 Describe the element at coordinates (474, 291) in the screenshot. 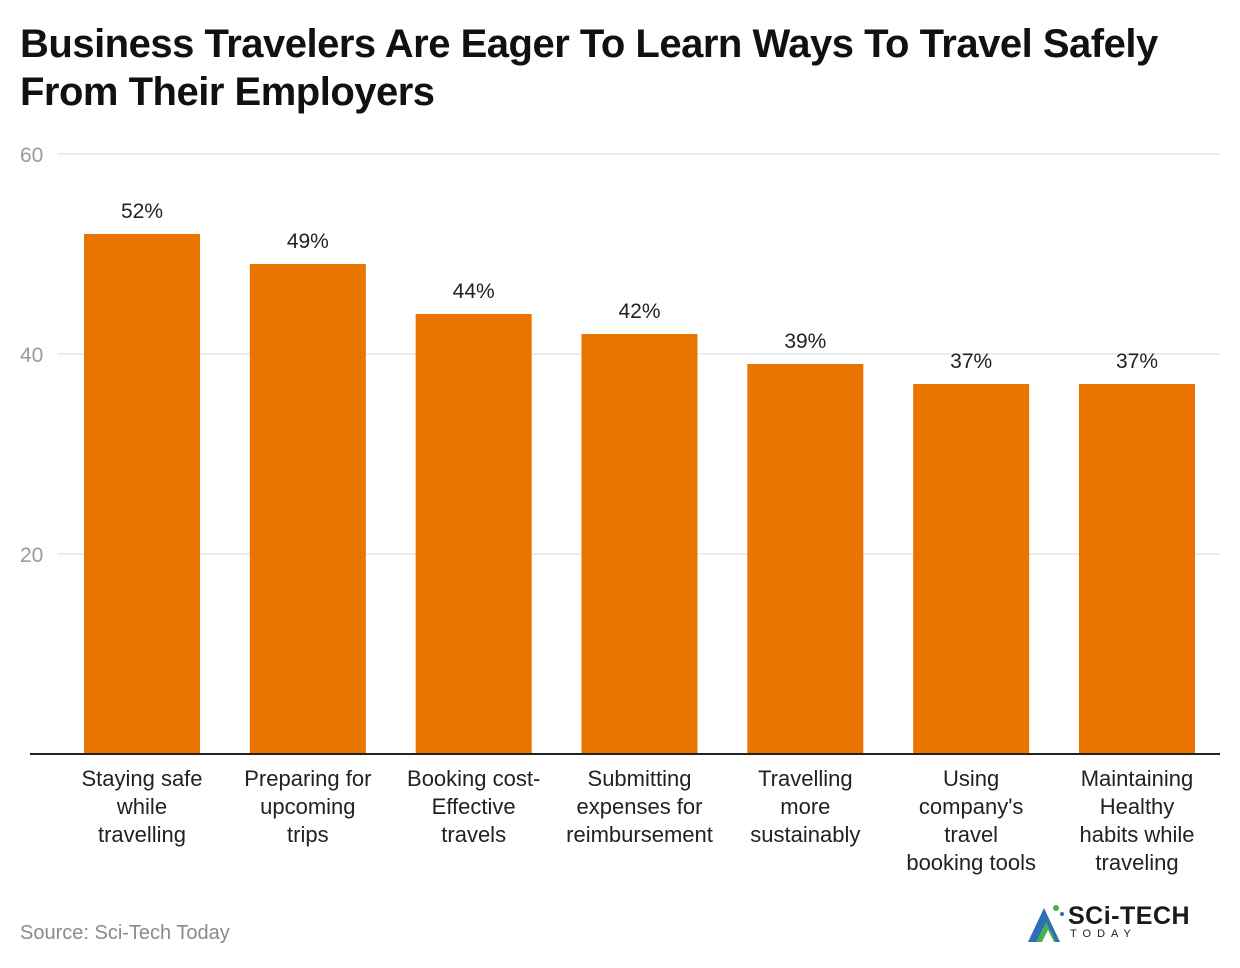

I see `bar-value-label: 44%` at that location.